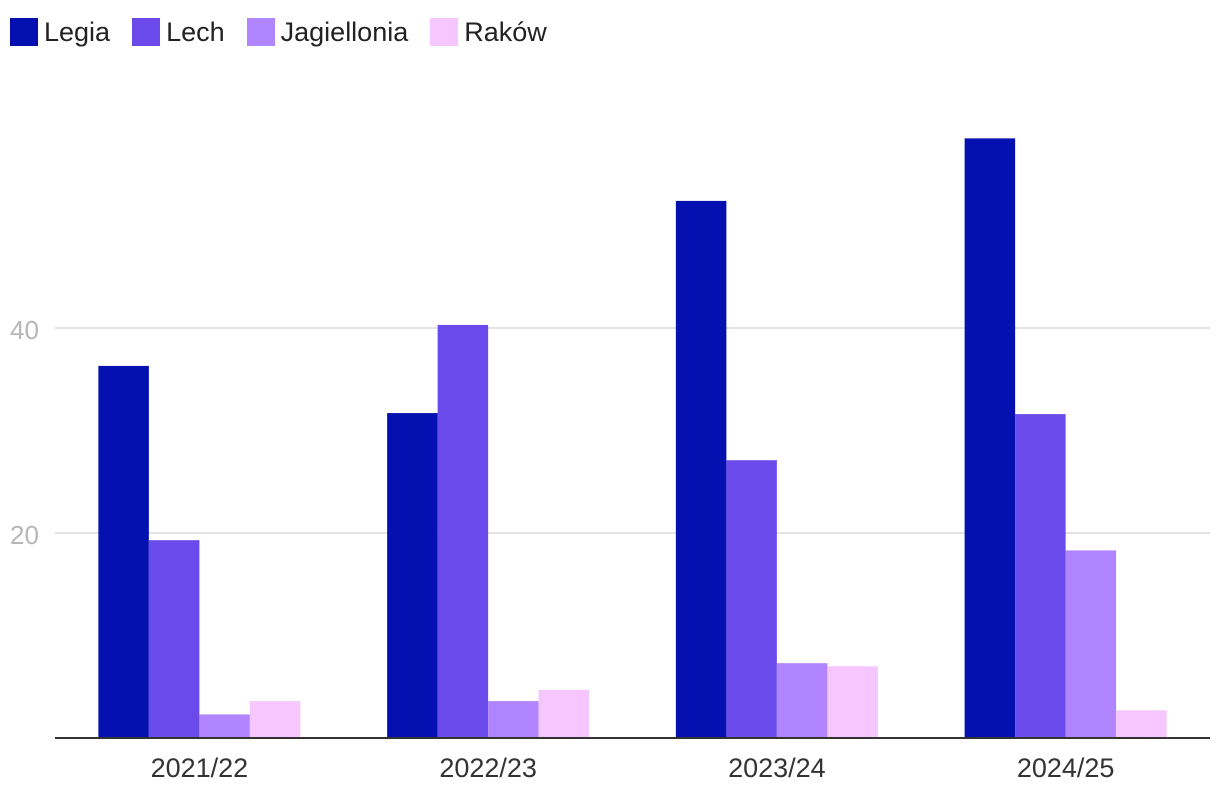 Image resolution: width=1220 pixels, height=800 pixels. I want to click on legend-swatch-legia, so click(24, 32).